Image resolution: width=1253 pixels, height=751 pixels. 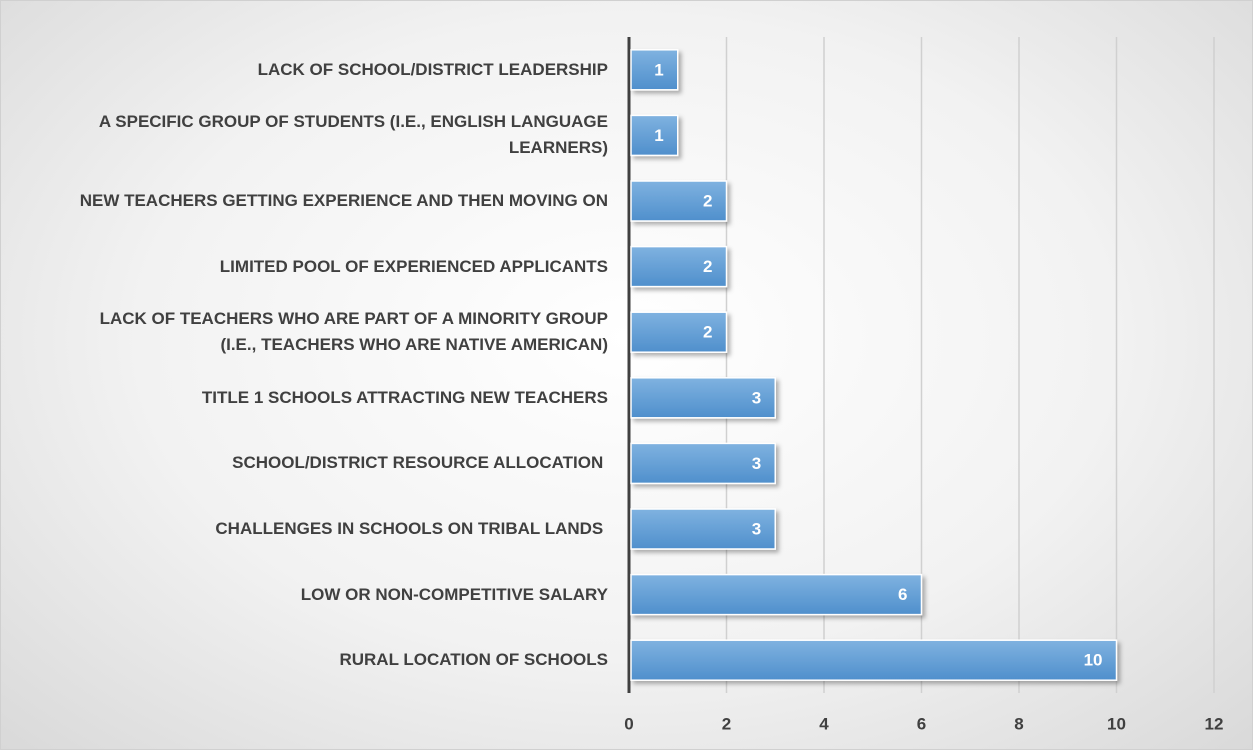 What do you see at coordinates (1093, 660) in the screenshot?
I see `value-label: 10` at bounding box center [1093, 660].